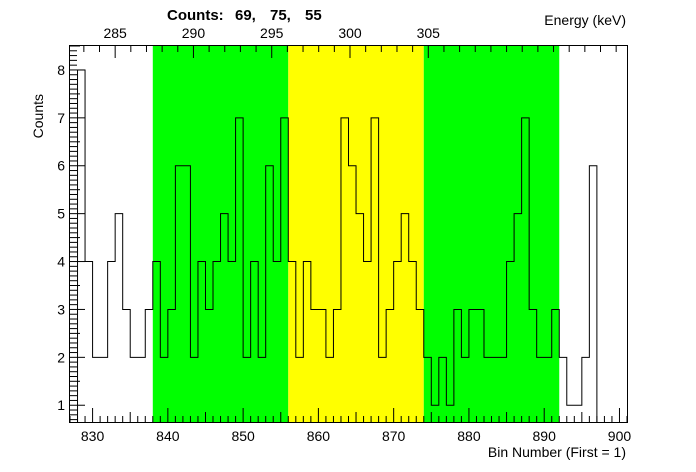 The height and width of the screenshot is (472, 696). I want to click on y-tick-label: 4, so click(61, 262).